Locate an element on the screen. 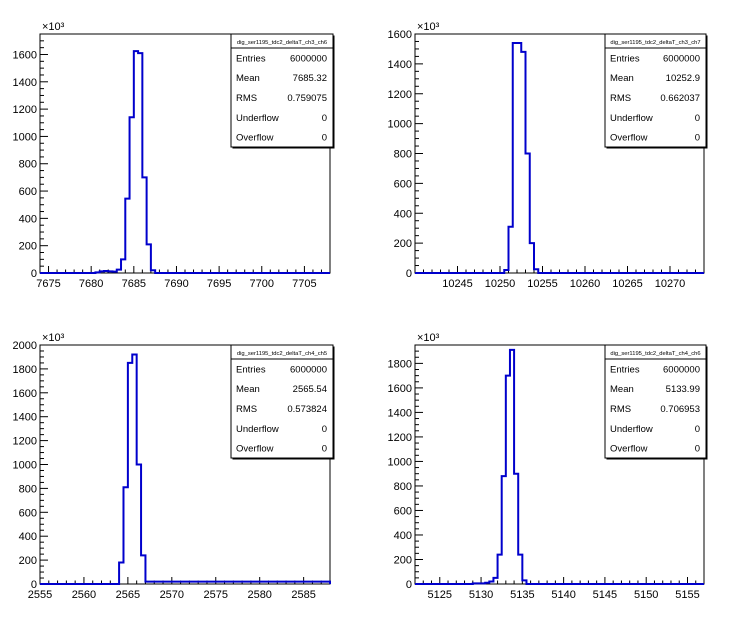 The width and height of the screenshot is (746, 622). x-tick-label: 10245 is located at coordinates (457, 284).